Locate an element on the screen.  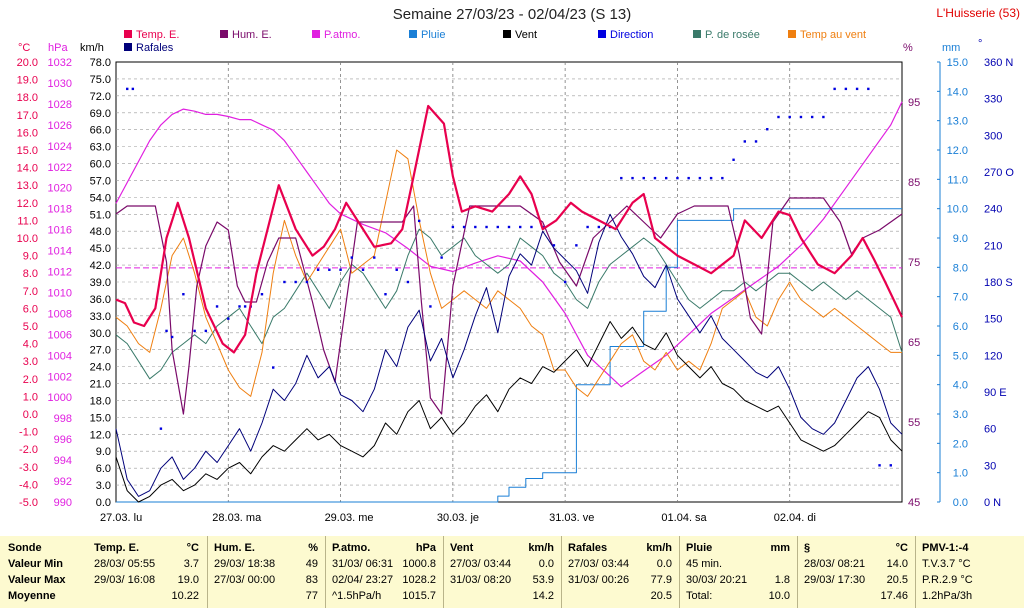
stats-min-label: 28/03/ 08:21 is located at coordinates (835, 564).